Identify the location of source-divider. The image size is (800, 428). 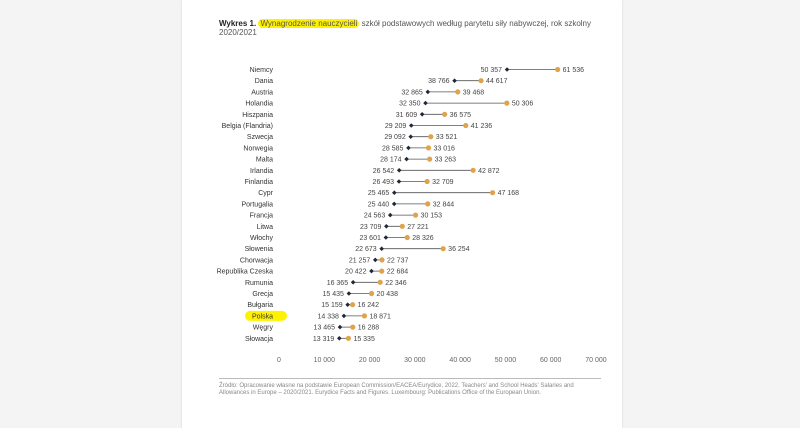
(410, 378).